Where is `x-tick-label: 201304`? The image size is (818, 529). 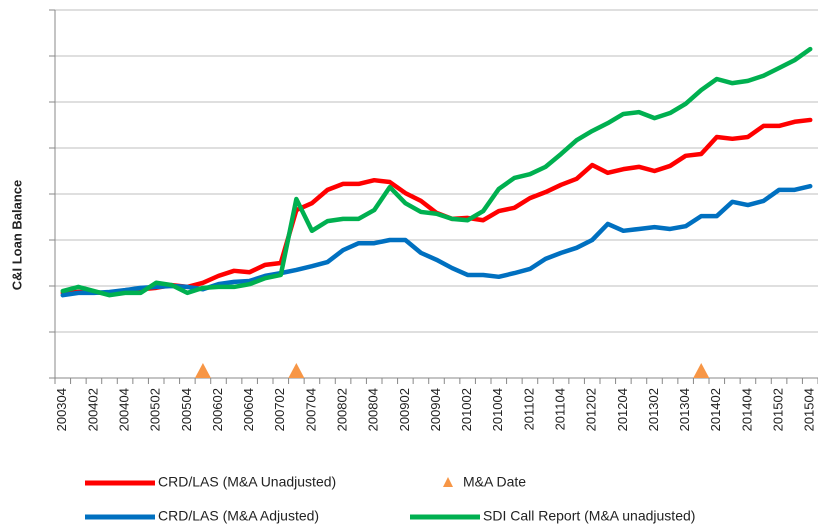
x-tick-label: 201304 is located at coordinates (684, 409).